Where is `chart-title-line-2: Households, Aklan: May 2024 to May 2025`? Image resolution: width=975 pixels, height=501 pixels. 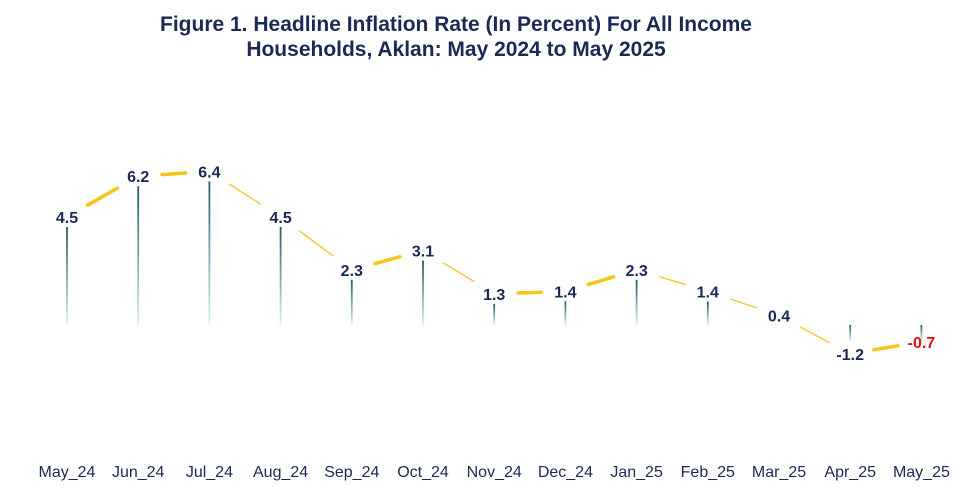 chart-title-line-2: Households, Aklan: May 2024 to May 2025 is located at coordinates (456, 49).